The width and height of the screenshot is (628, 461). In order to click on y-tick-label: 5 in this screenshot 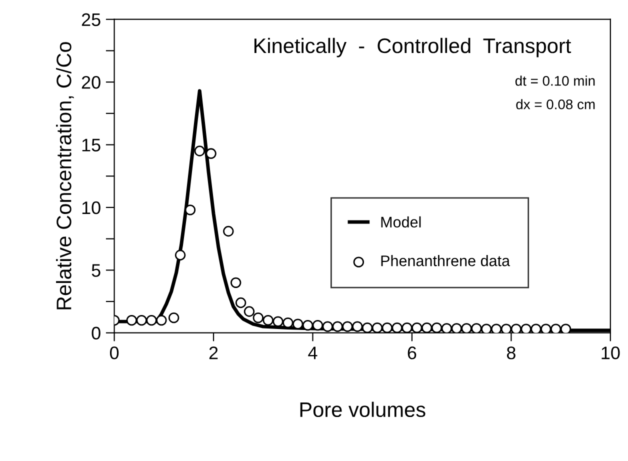, I will do `click(96, 270)`.